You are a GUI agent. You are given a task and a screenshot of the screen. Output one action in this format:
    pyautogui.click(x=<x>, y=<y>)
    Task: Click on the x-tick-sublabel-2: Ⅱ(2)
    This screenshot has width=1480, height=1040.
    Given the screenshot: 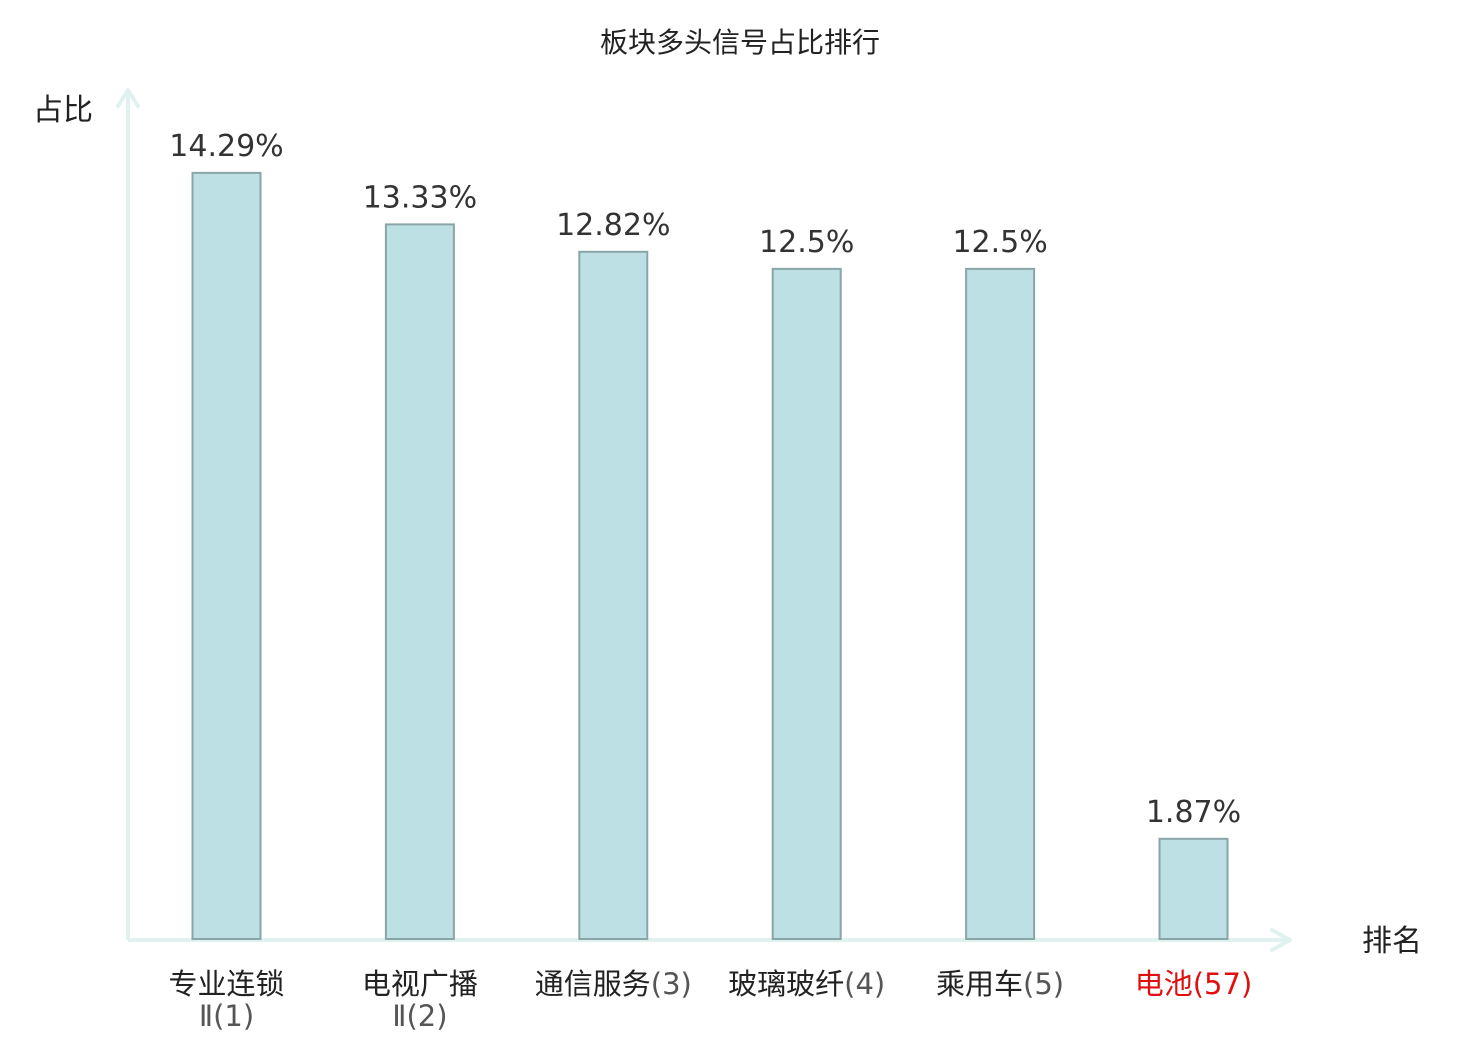 What is the action you would take?
    pyautogui.click(x=419, y=1016)
    